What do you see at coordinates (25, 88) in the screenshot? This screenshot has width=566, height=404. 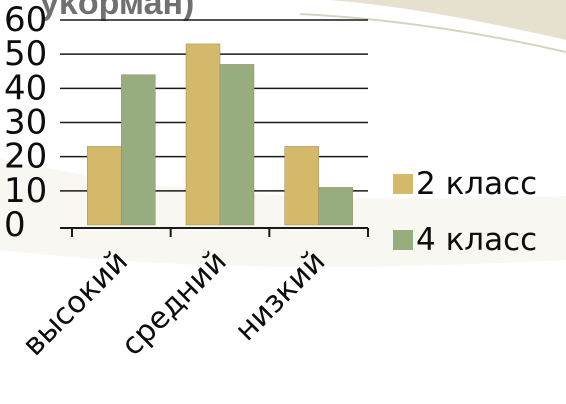 I see `y-tick-label: 40` at bounding box center [25, 88].